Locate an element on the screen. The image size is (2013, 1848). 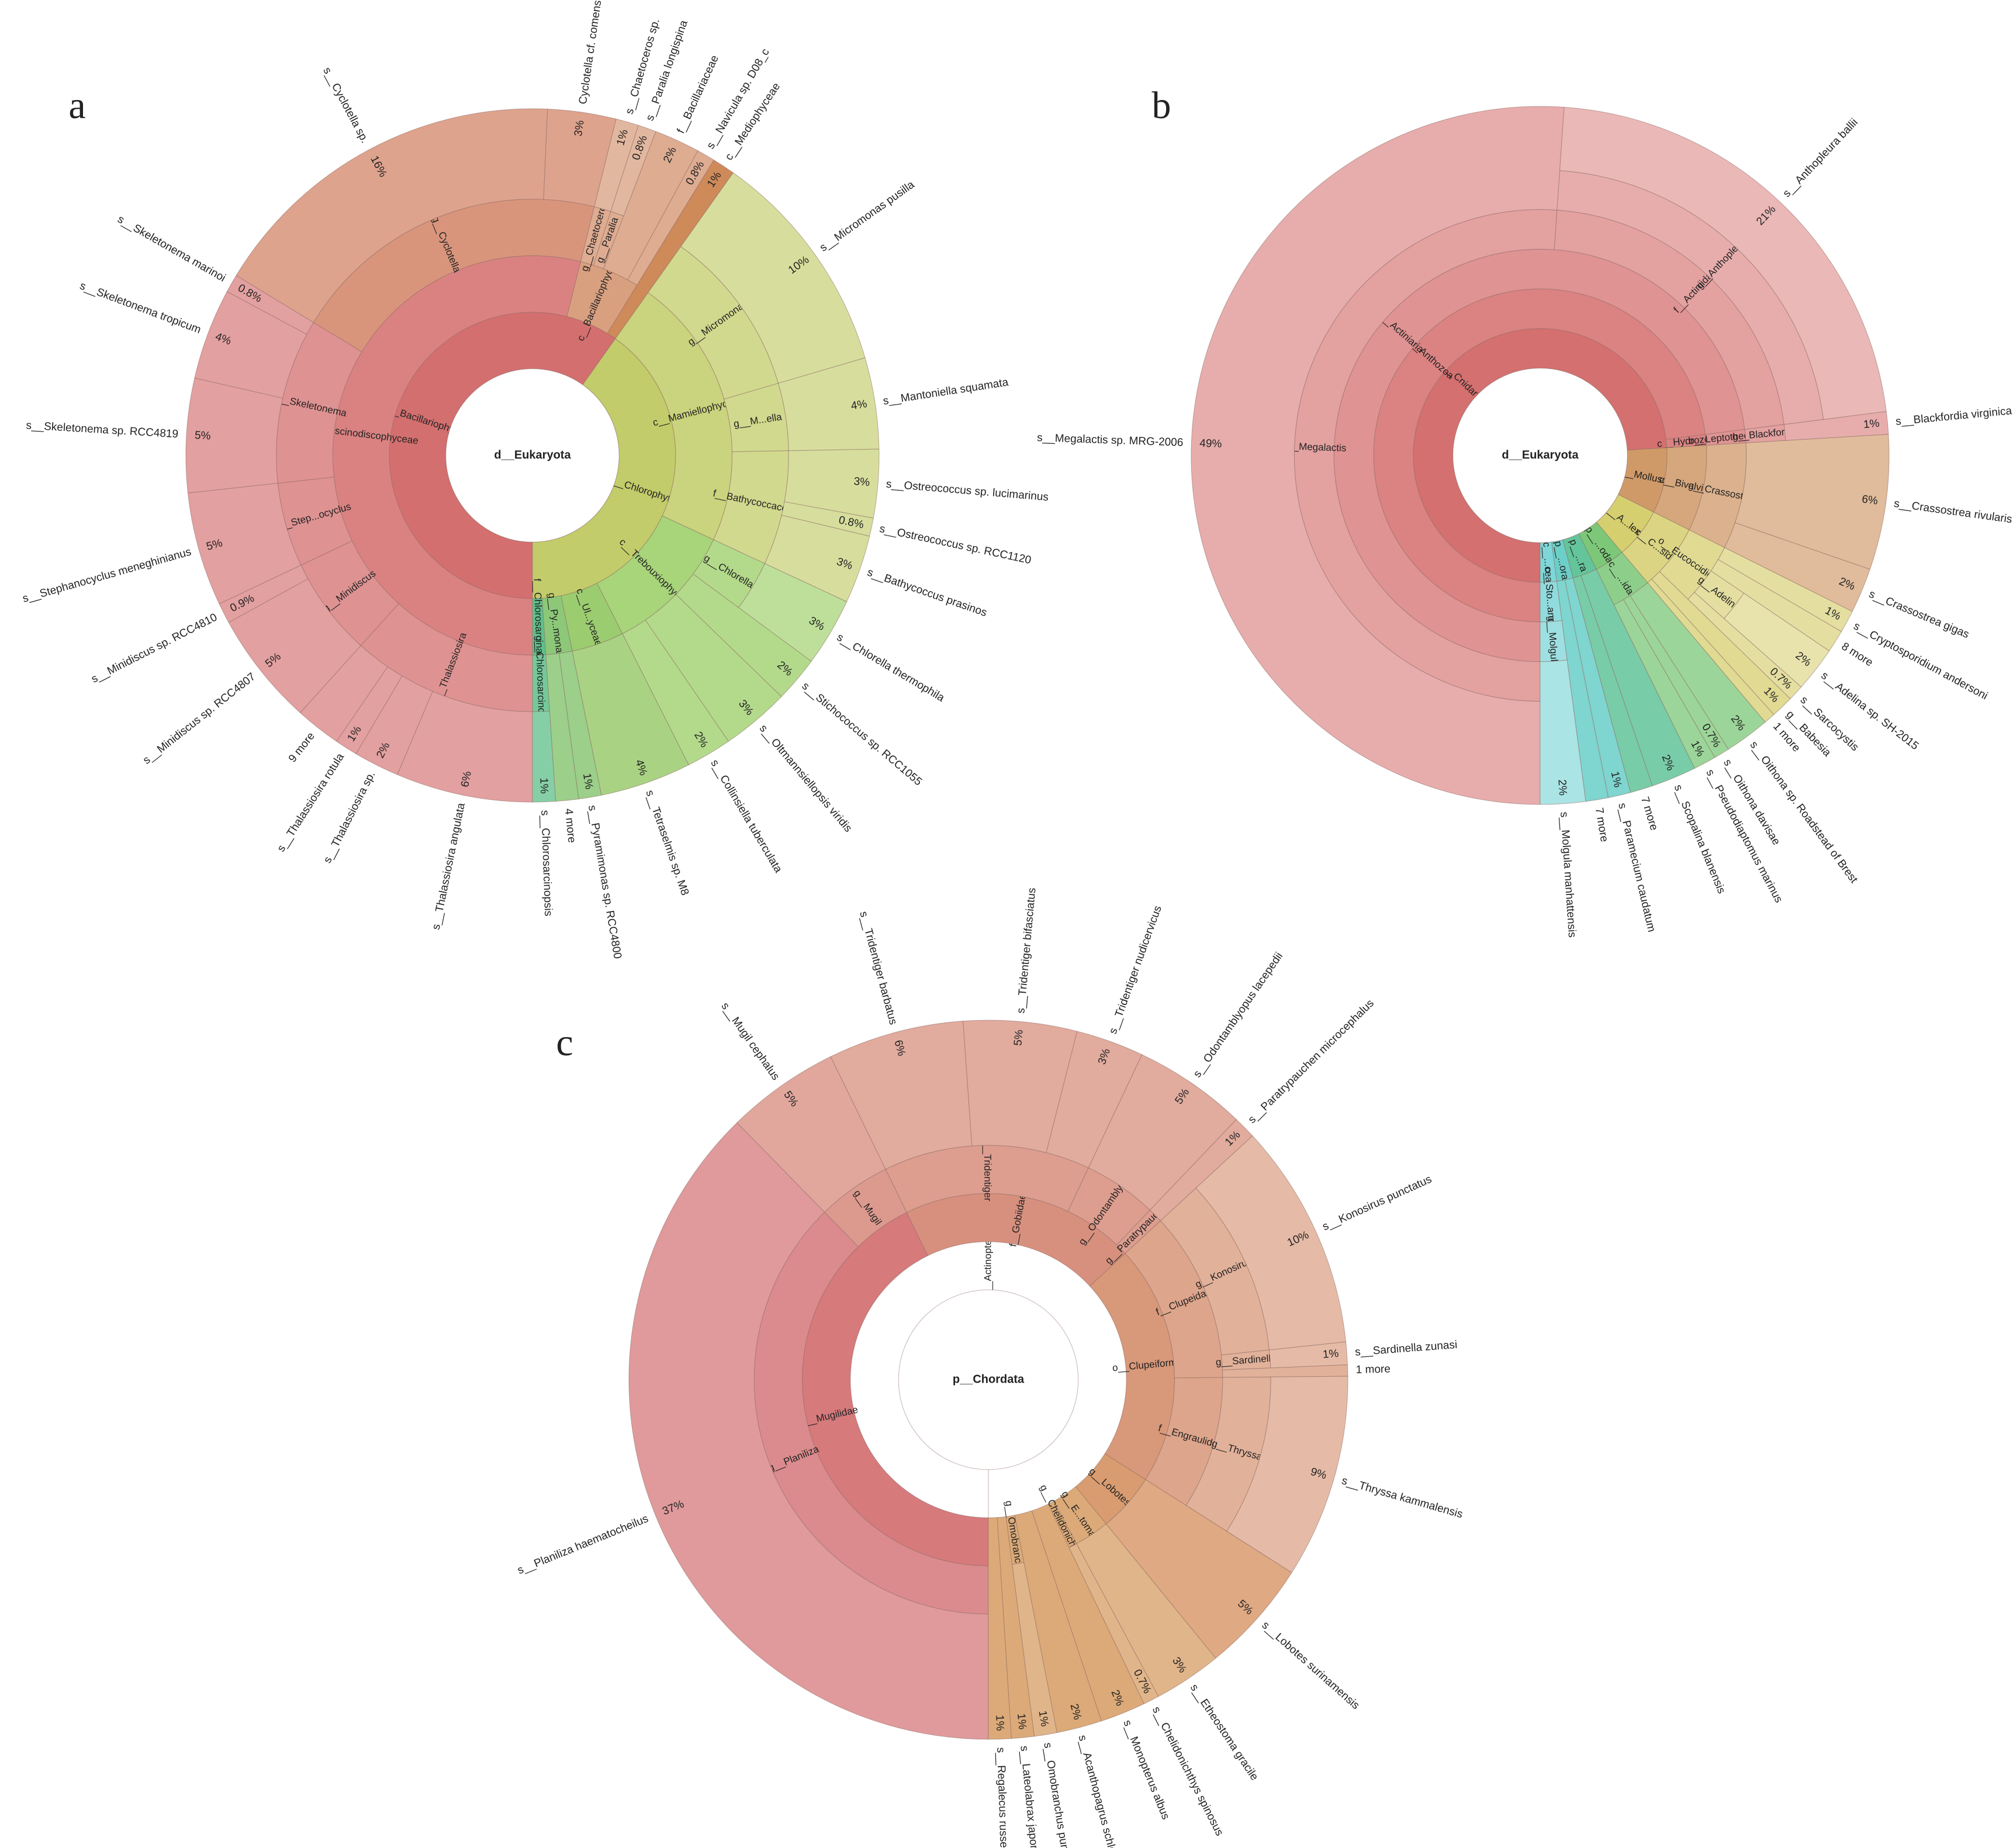
node-label: g__Tridentiger is located at coordinates (988, 1169).